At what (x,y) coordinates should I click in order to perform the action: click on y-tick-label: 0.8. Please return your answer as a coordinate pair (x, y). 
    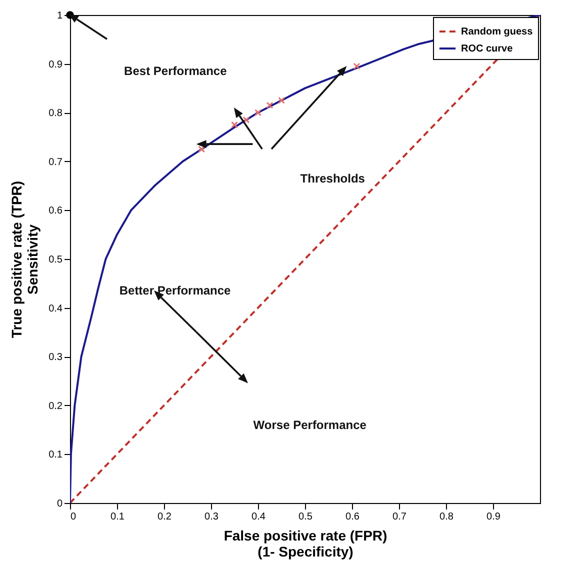
    Looking at the image, I should click on (55, 114).